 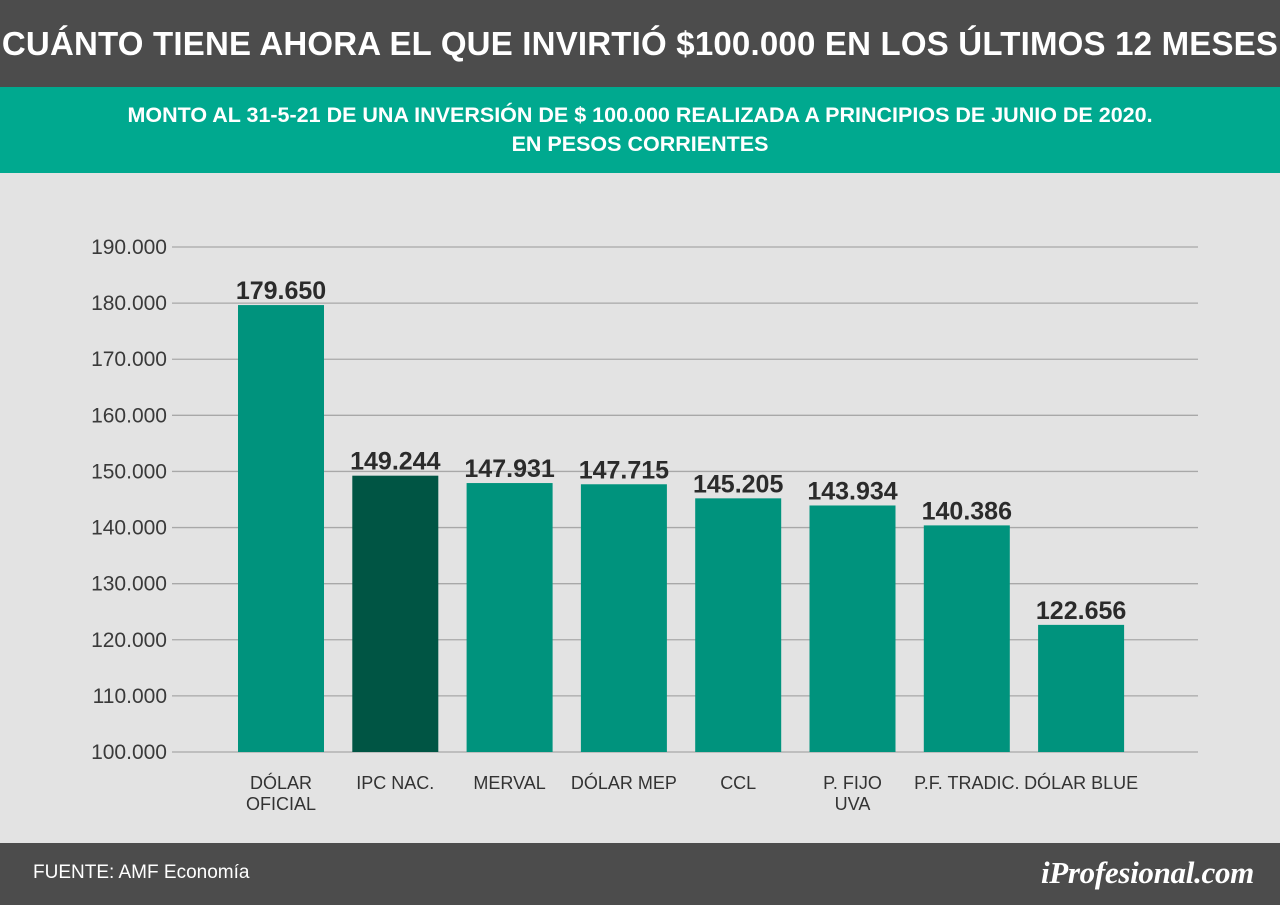 I want to click on y-tick-label: 100.000, so click(x=129, y=752).